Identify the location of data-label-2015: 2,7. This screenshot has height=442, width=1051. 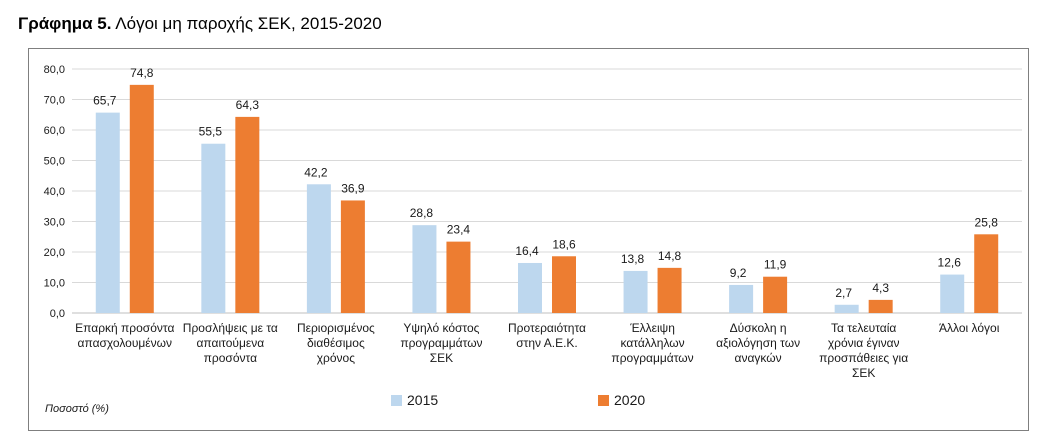
(843, 293).